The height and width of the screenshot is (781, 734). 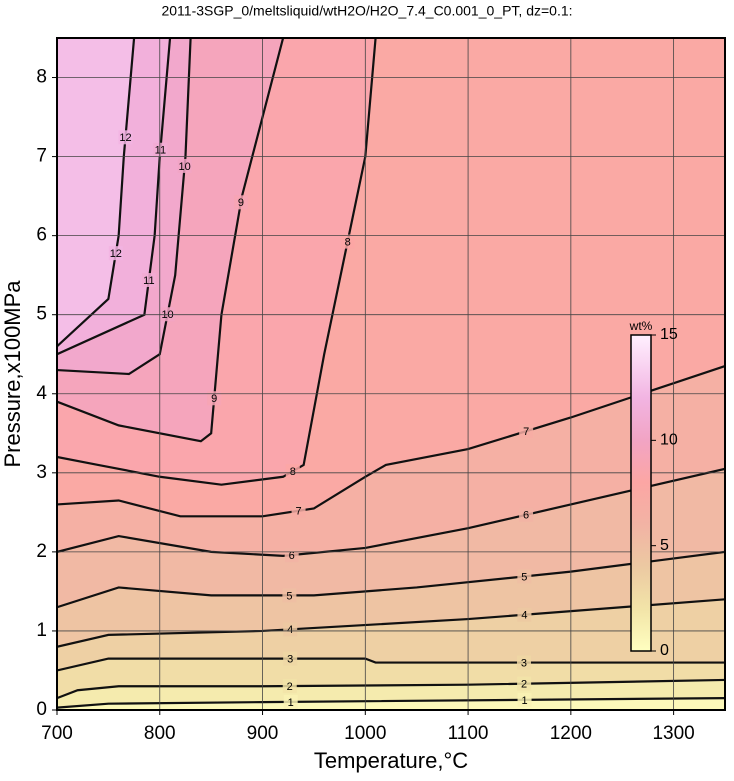 What do you see at coordinates (41, 551) in the screenshot?
I see `y-tick-label: 2` at bounding box center [41, 551].